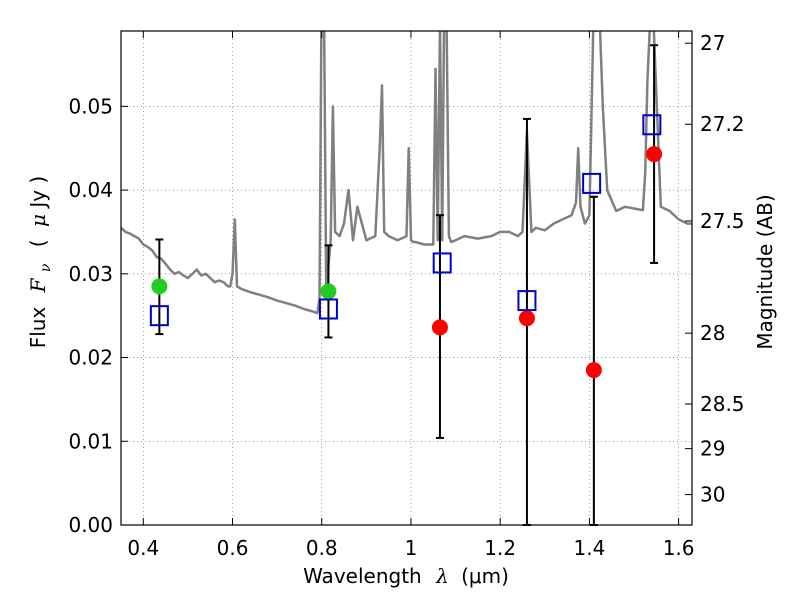  Describe the element at coordinates (90, 106) in the screenshot. I see `y-tick-label: 0.05` at that location.